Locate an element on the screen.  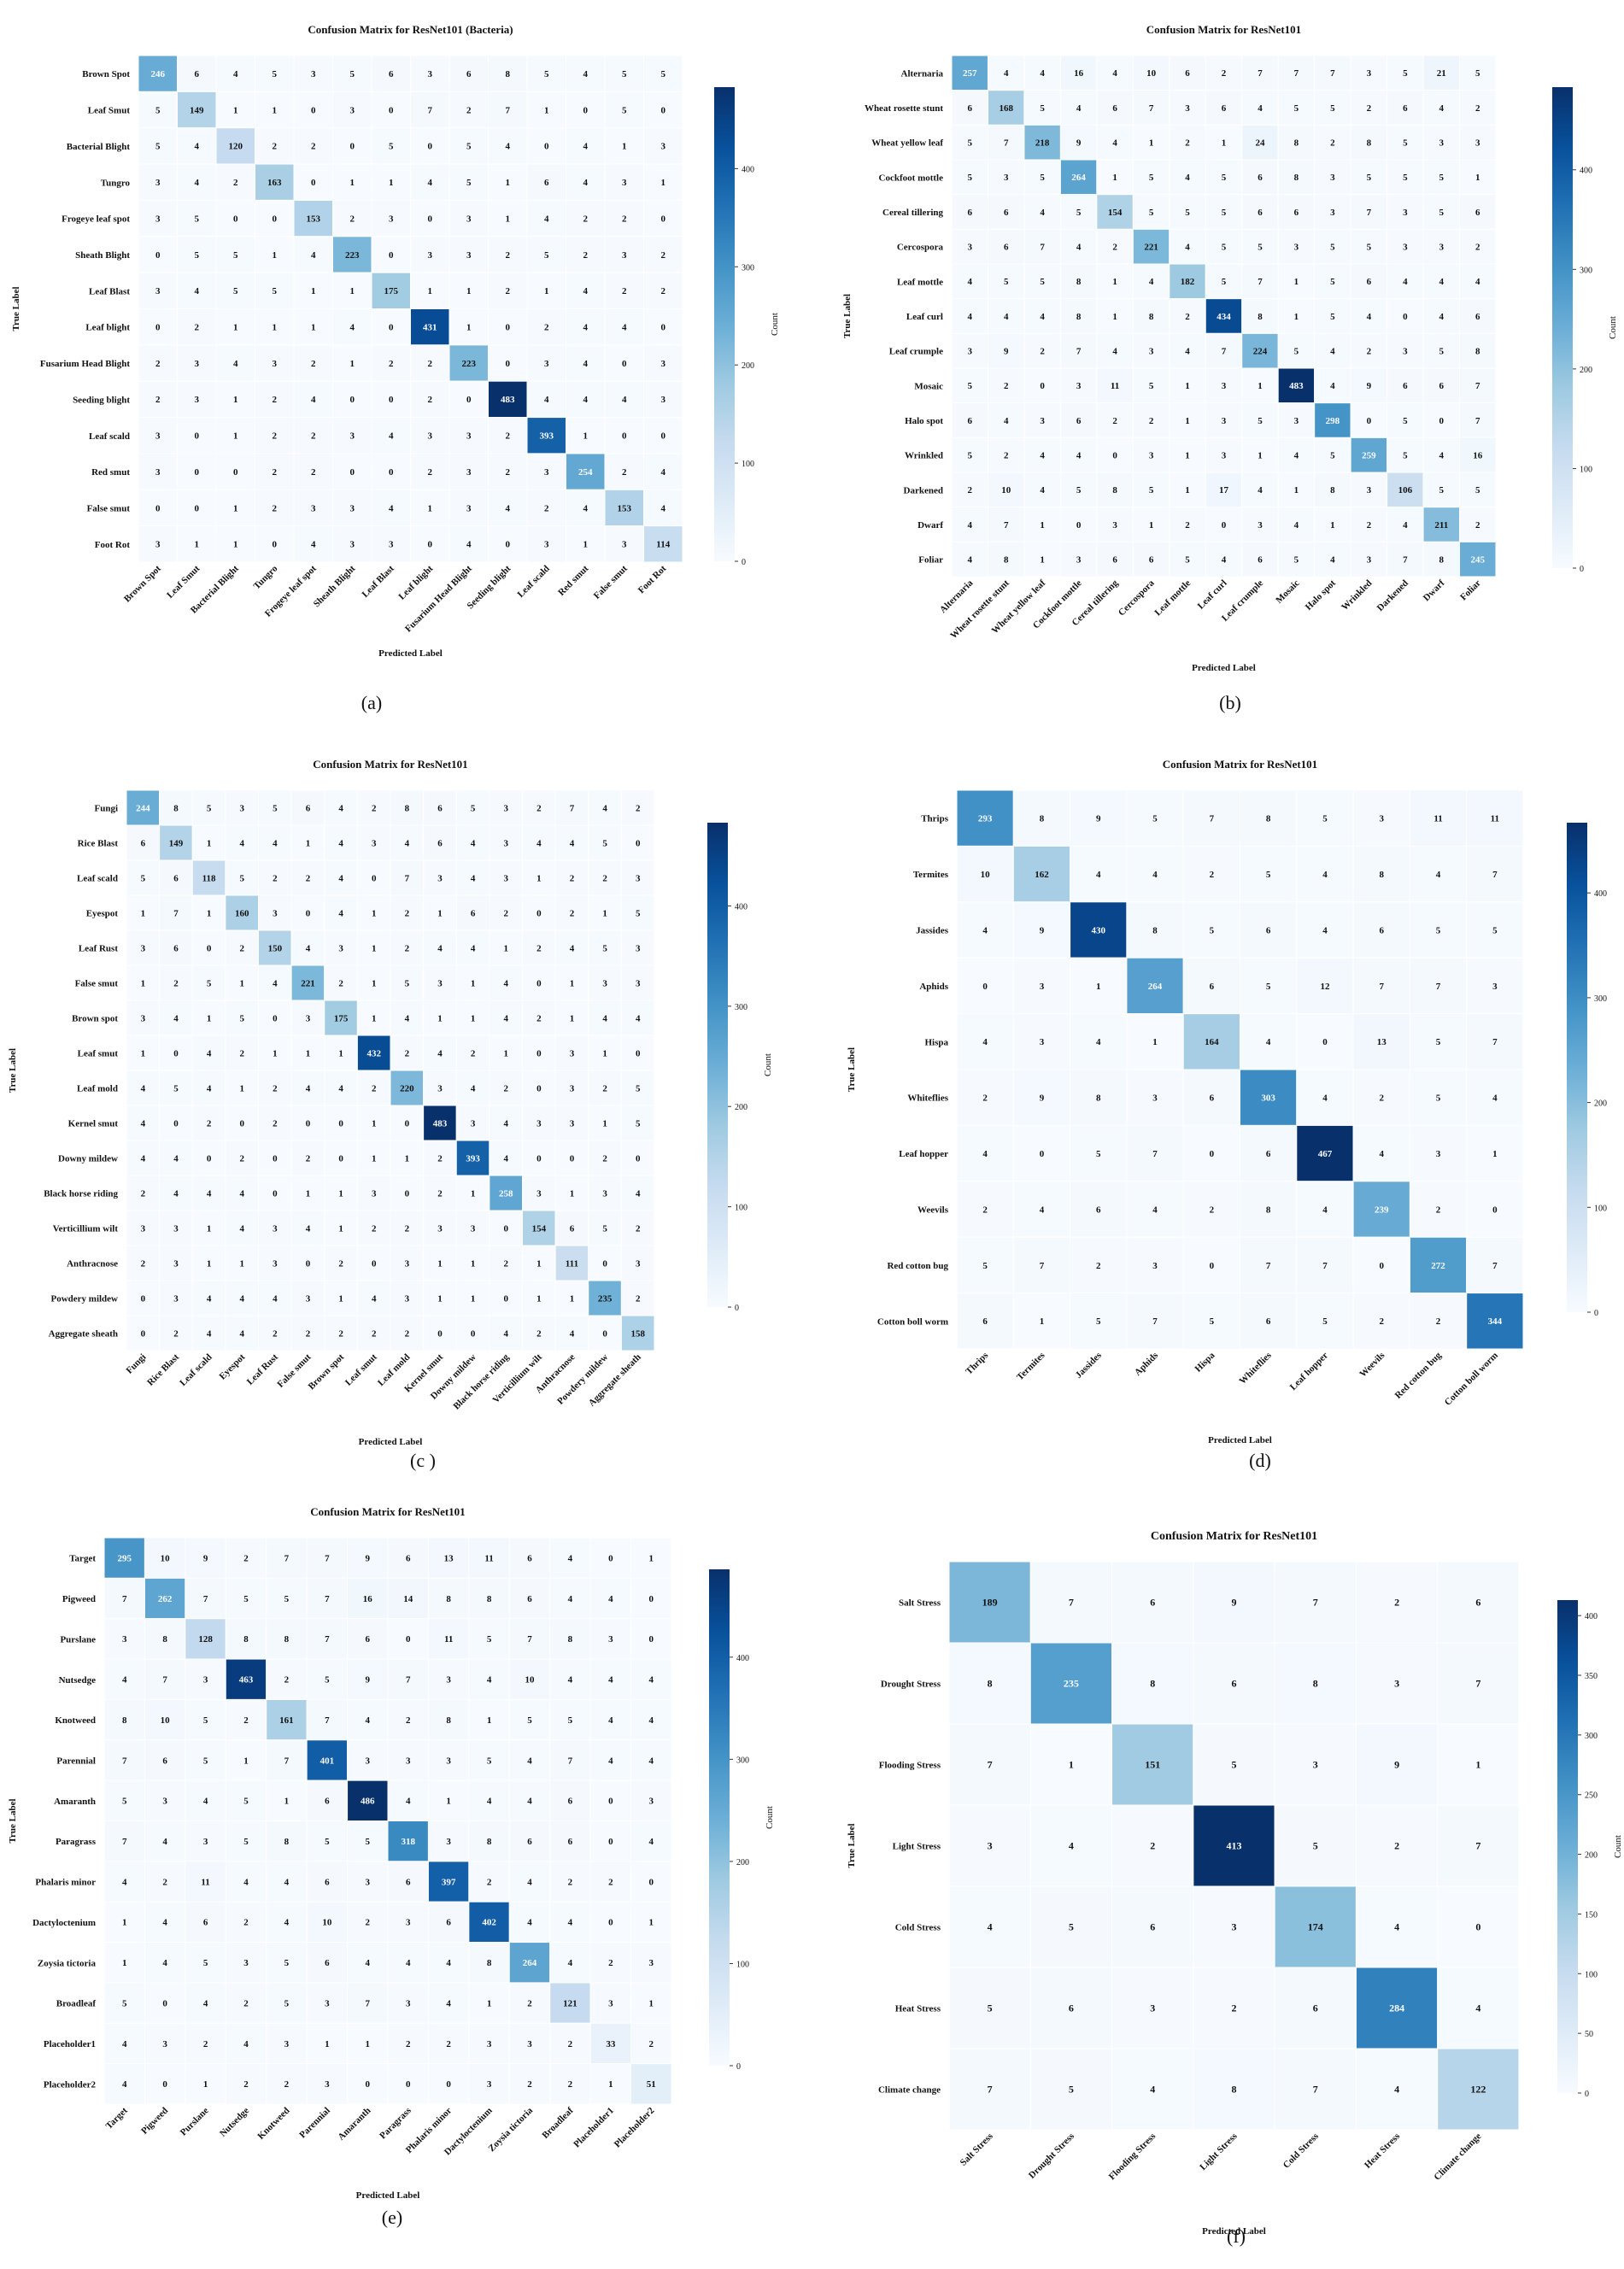
colorbar-tick-label: 150 is located at coordinates (1591, 1915).